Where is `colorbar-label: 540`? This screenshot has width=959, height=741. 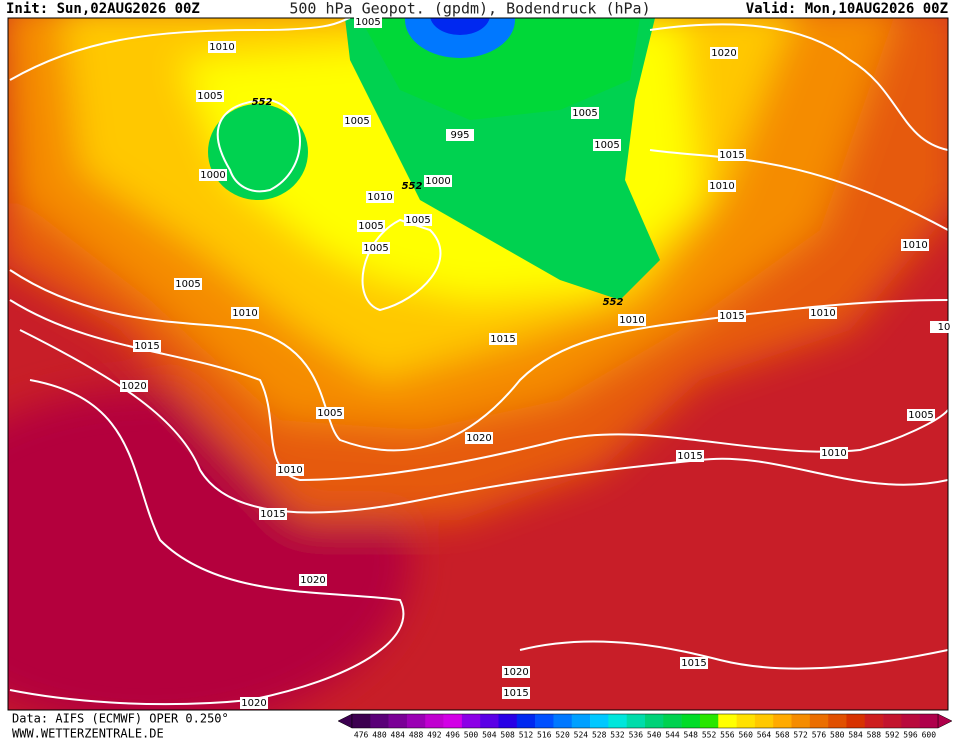
colorbar-label: 540 is located at coordinates (654, 735).